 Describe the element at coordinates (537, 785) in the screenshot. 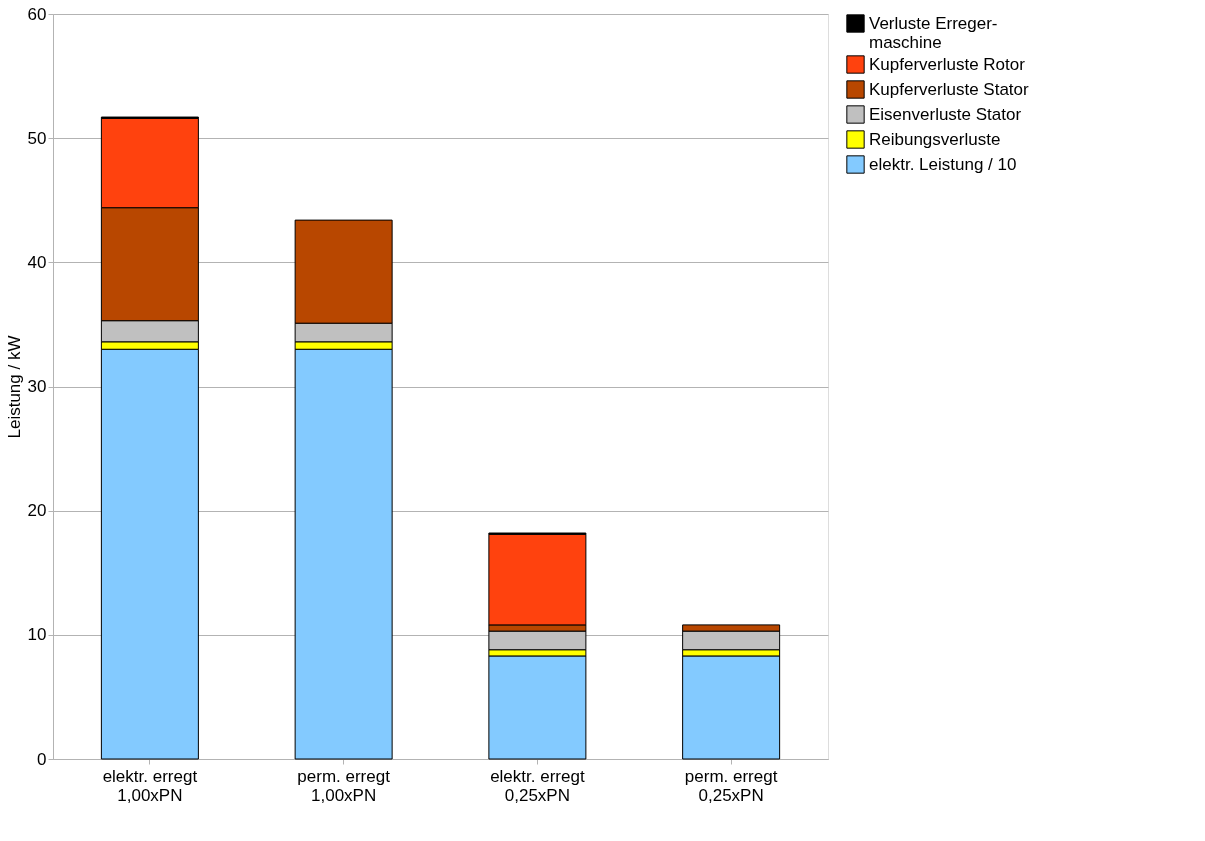

I see `x-tick-label: elektr. erregt 0,25xPN` at that location.